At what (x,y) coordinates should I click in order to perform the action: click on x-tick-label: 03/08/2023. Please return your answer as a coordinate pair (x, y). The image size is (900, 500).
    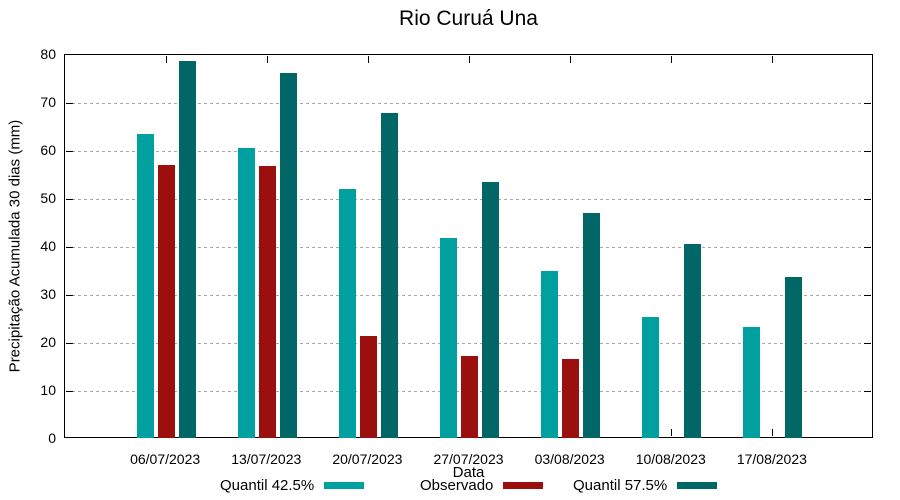
    Looking at the image, I should click on (569, 459).